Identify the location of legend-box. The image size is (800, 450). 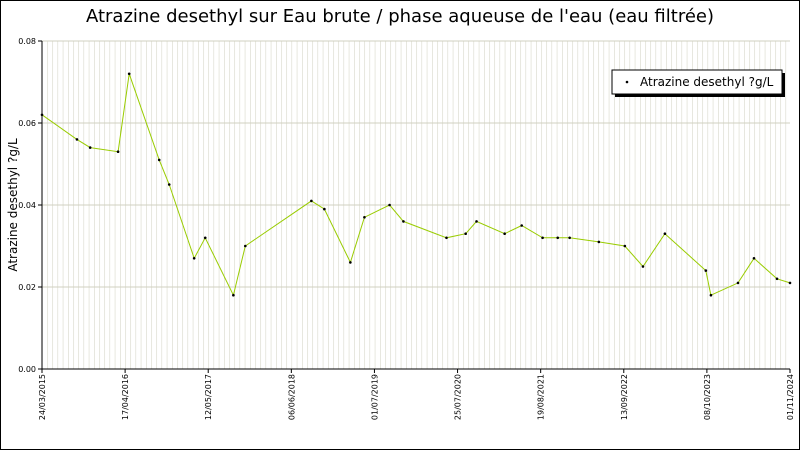
(697, 82).